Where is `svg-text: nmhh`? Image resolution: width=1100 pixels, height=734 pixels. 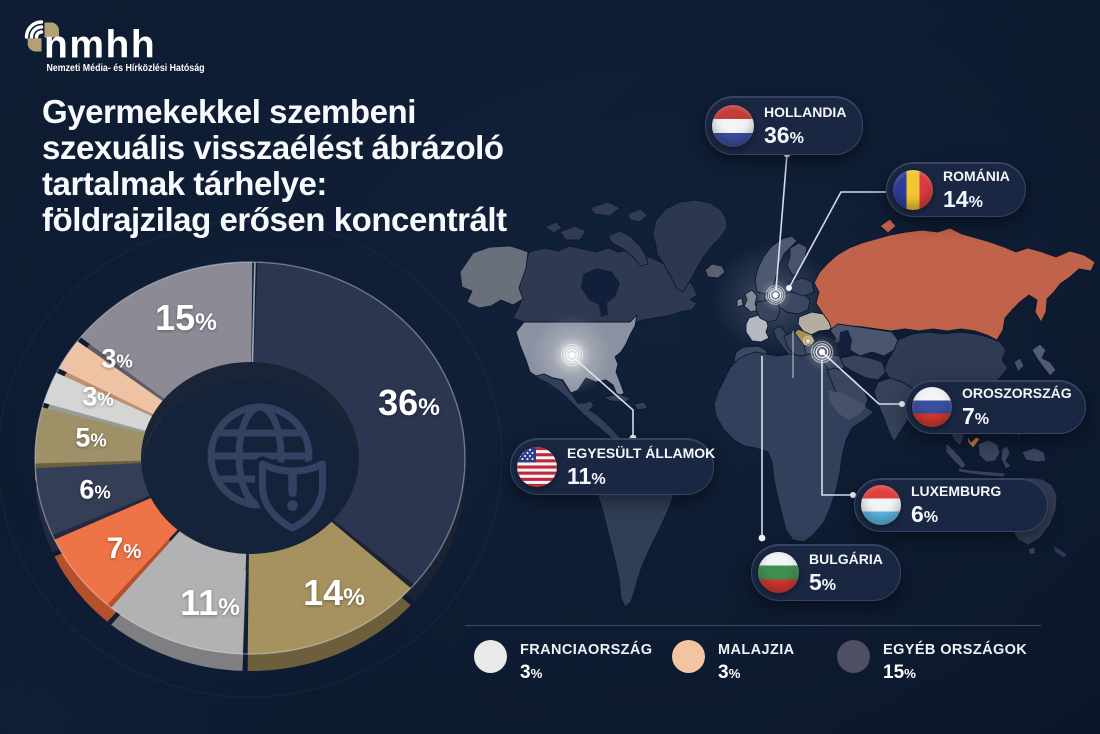
svg-text: nmhh is located at coordinates (100, 45).